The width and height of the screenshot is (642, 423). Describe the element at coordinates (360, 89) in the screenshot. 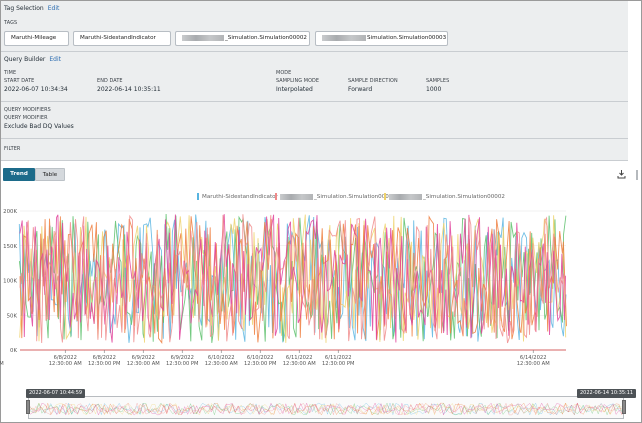

I see `sample-direction-value: Forward` at that location.